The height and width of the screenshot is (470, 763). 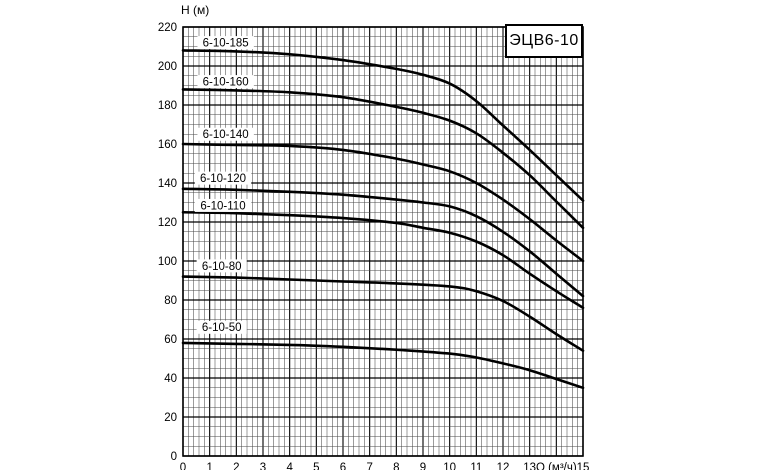 I want to click on curve-label-6-10-160: 6-10-160, so click(x=226, y=83).